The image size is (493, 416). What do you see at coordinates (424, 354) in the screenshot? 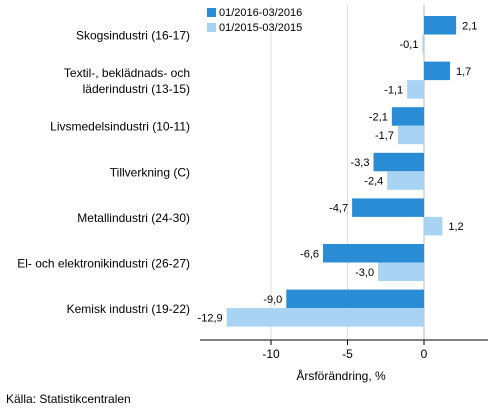
I see `x-tick-label: 0` at bounding box center [424, 354].